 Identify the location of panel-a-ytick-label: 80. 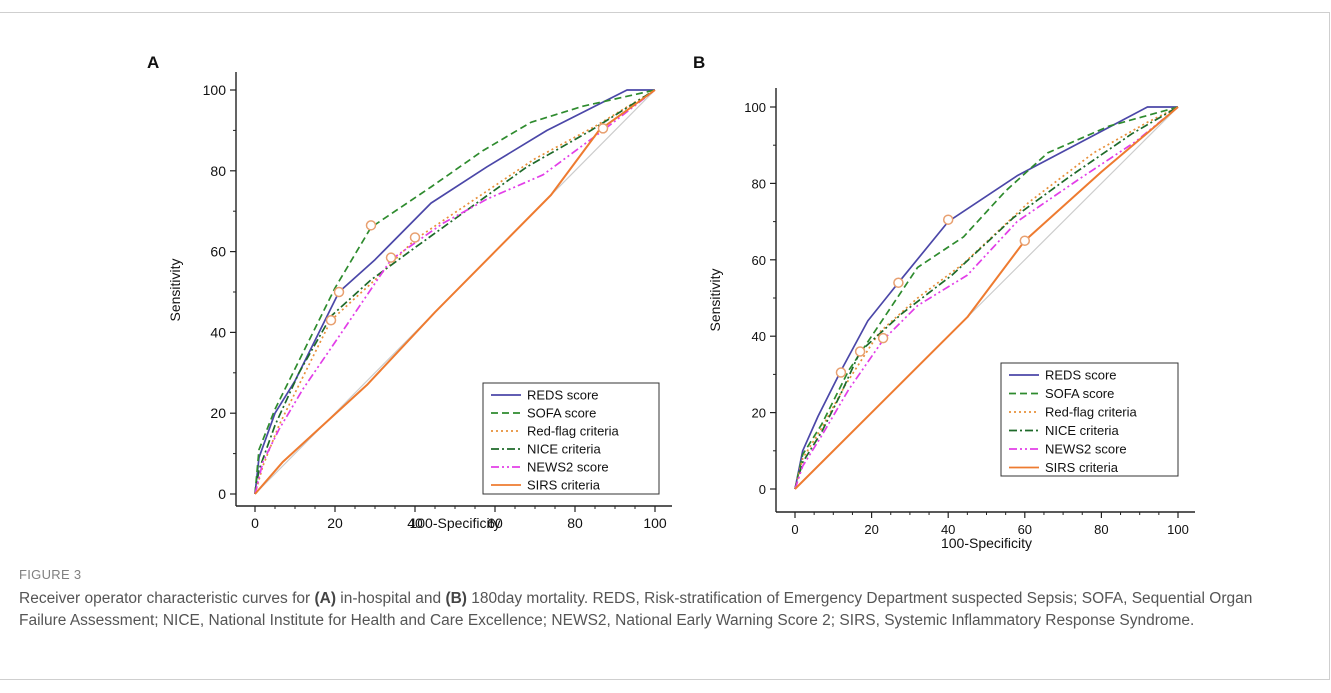
(218, 171).